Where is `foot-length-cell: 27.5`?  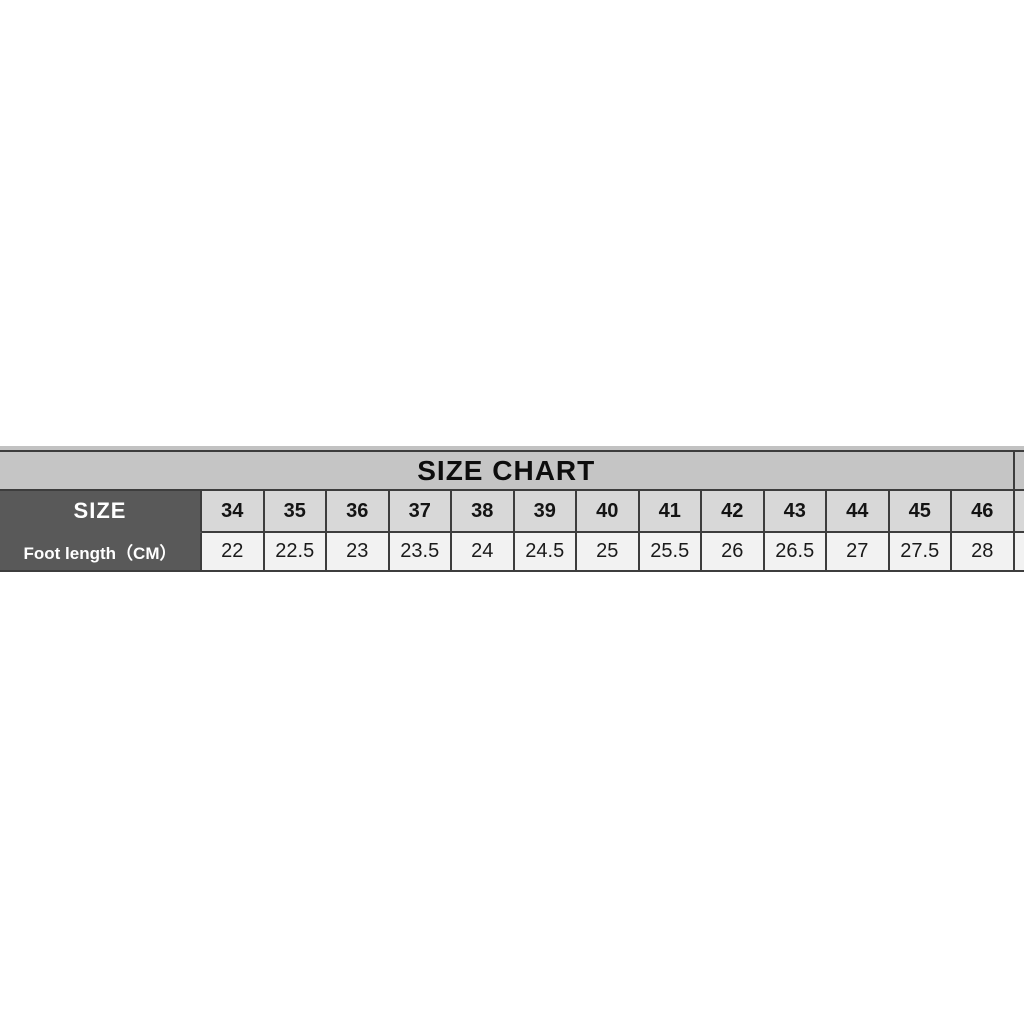
foot-length-cell: 27.5 is located at coordinates (920, 552).